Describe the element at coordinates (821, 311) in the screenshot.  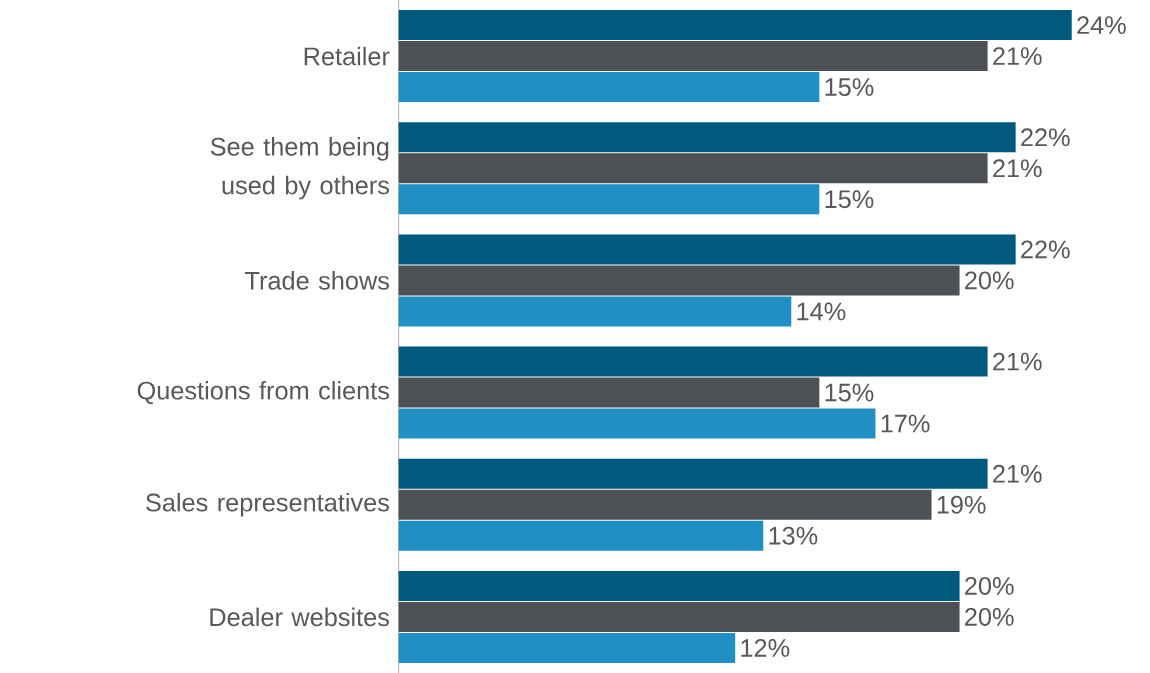
I see `data-label: 14%` at that location.